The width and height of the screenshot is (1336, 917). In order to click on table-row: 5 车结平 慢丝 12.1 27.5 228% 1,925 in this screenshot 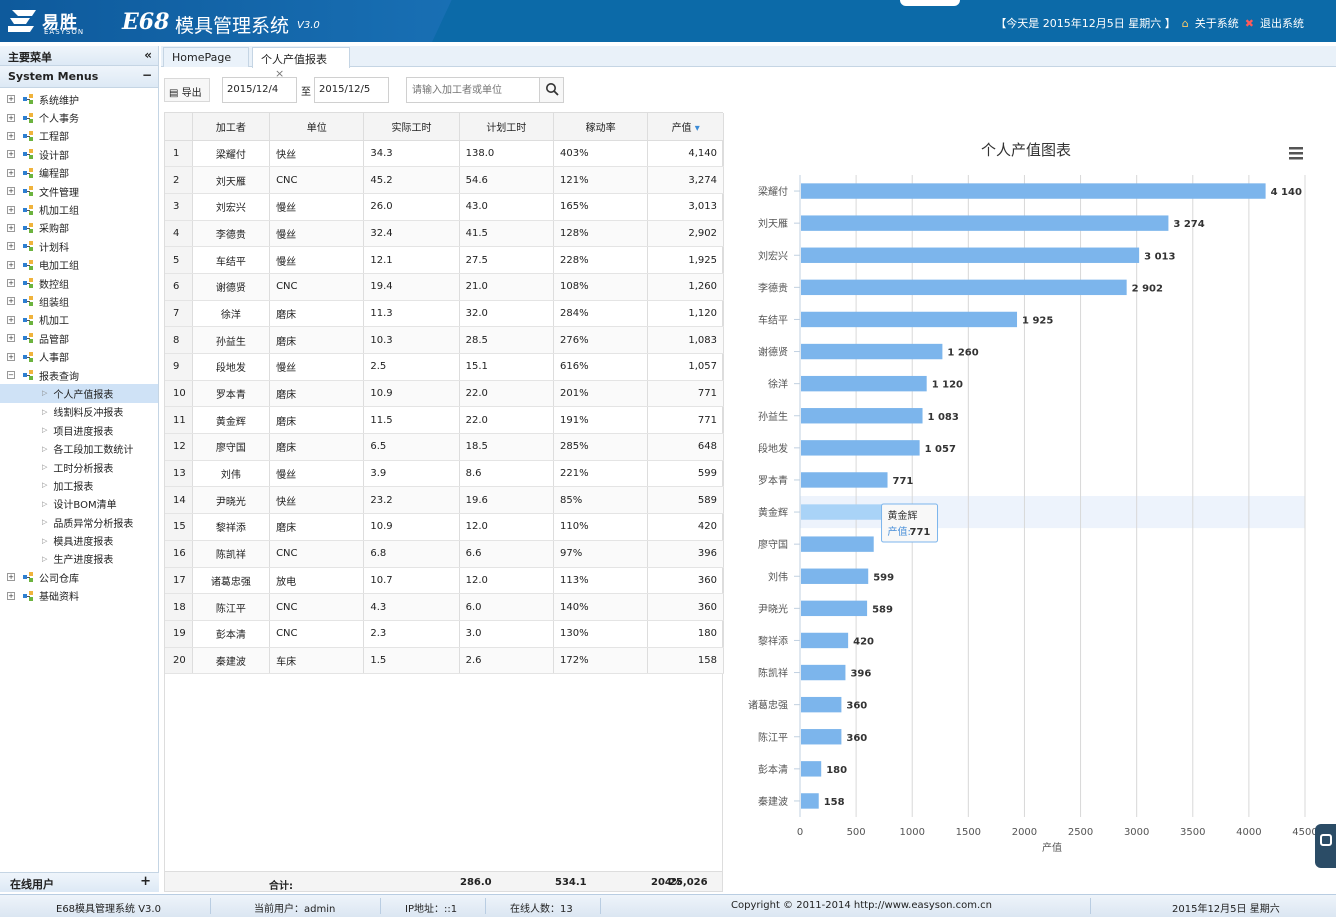, I will do `click(444, 260)`.